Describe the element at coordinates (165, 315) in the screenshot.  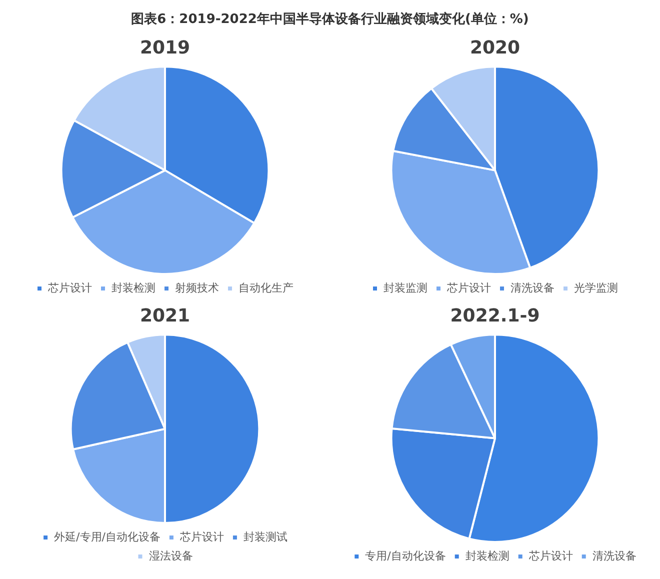
I see `chart-title: 2021` at that location.